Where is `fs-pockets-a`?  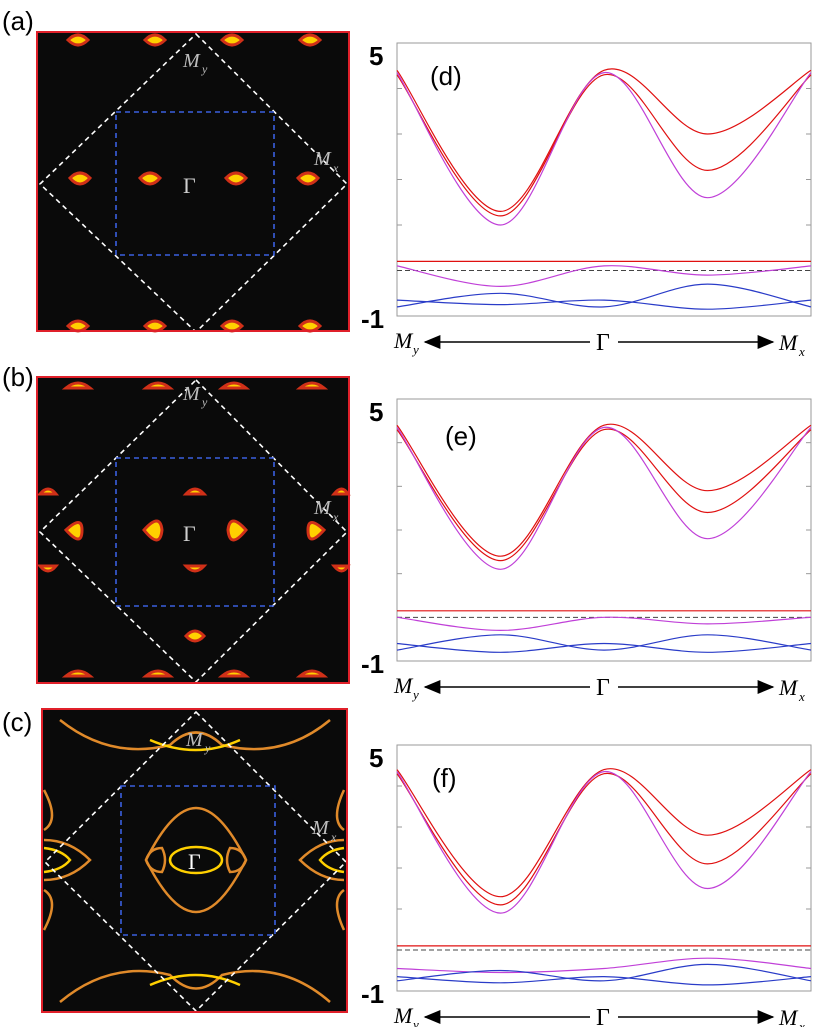 fs-pockets-a is located at coordinates (194, 183).